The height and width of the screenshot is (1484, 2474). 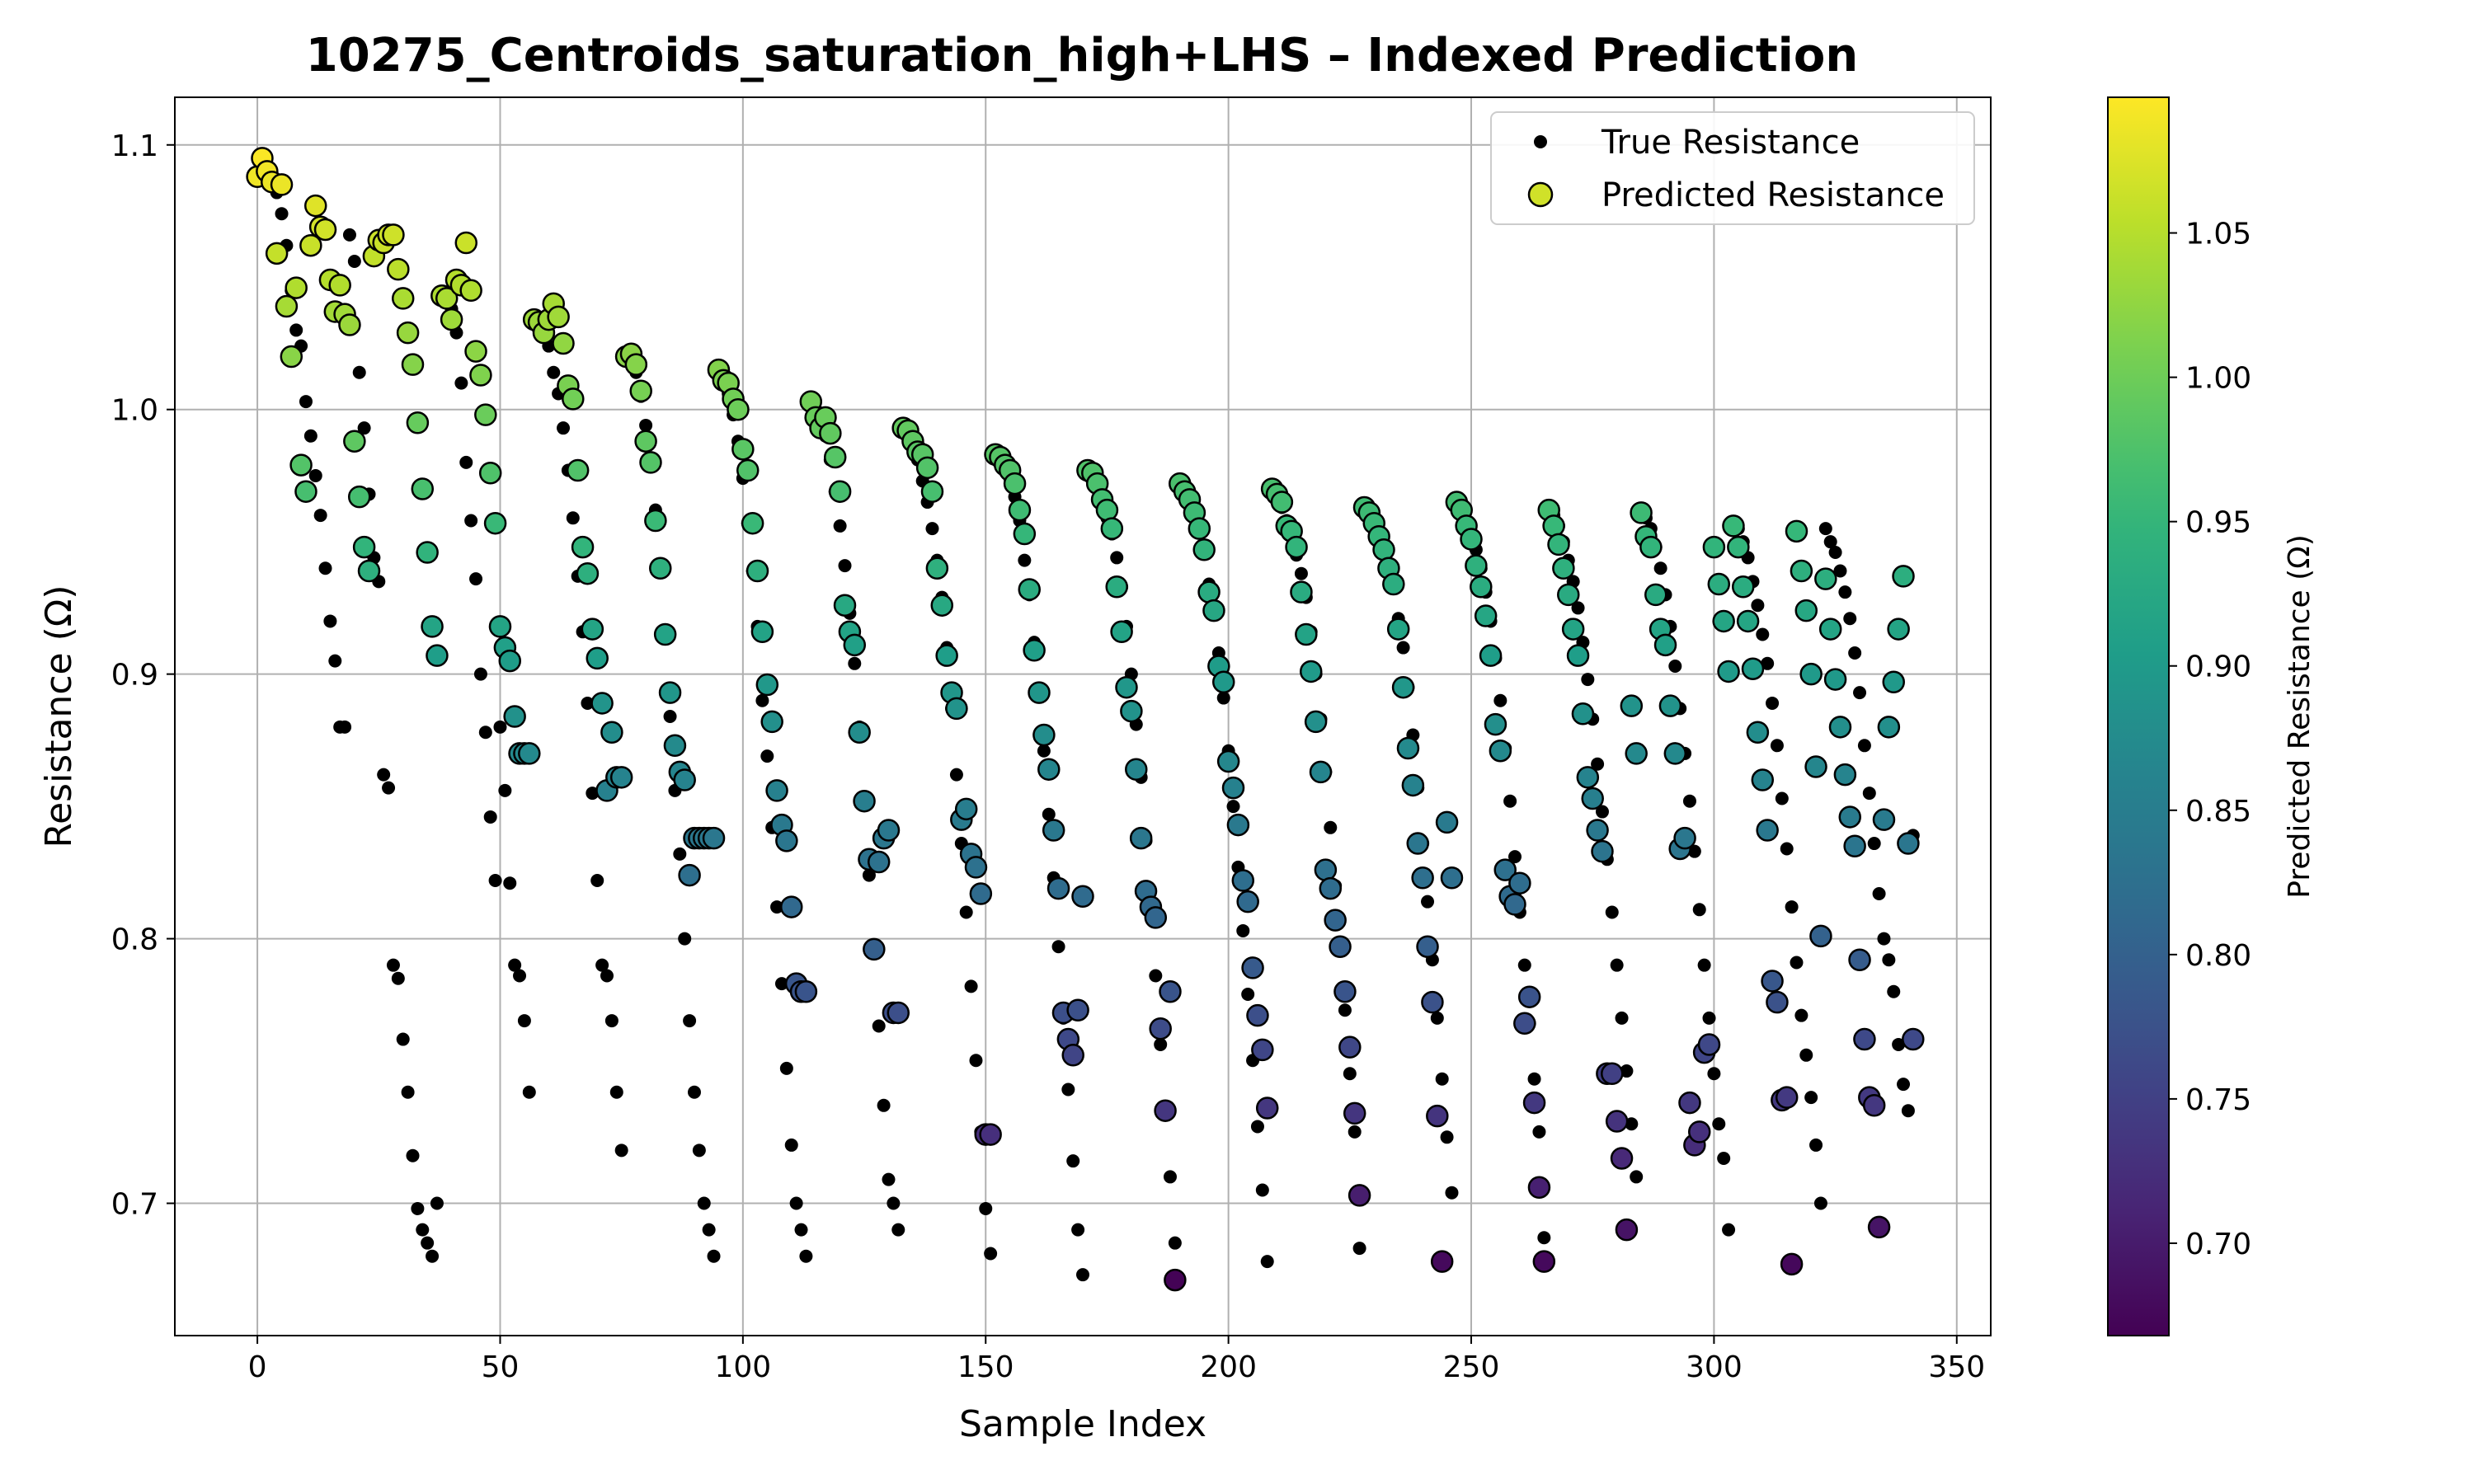 I want to click on colorbar-tick-label: 1.05, so click(x=2218, y=235).